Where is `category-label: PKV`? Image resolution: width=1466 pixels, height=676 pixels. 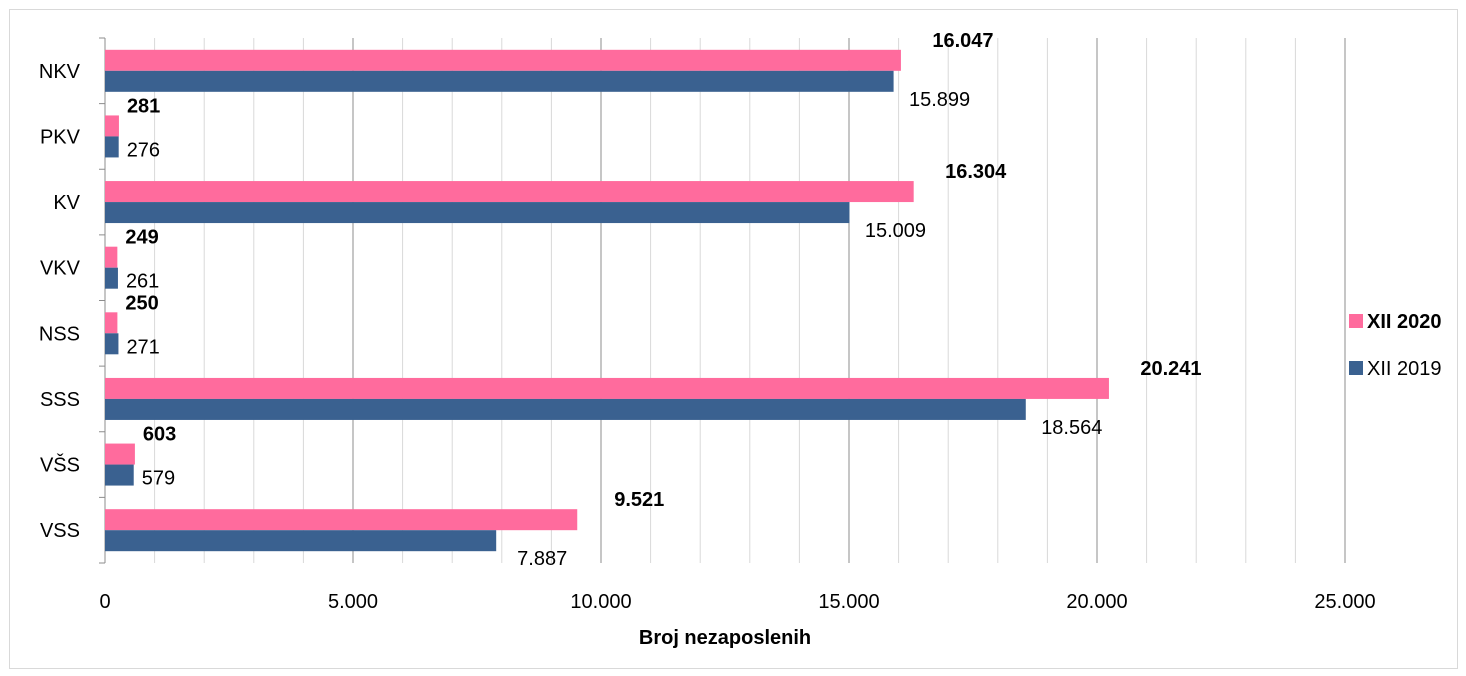
category-label: PKV is located at coordinates (60, 137).